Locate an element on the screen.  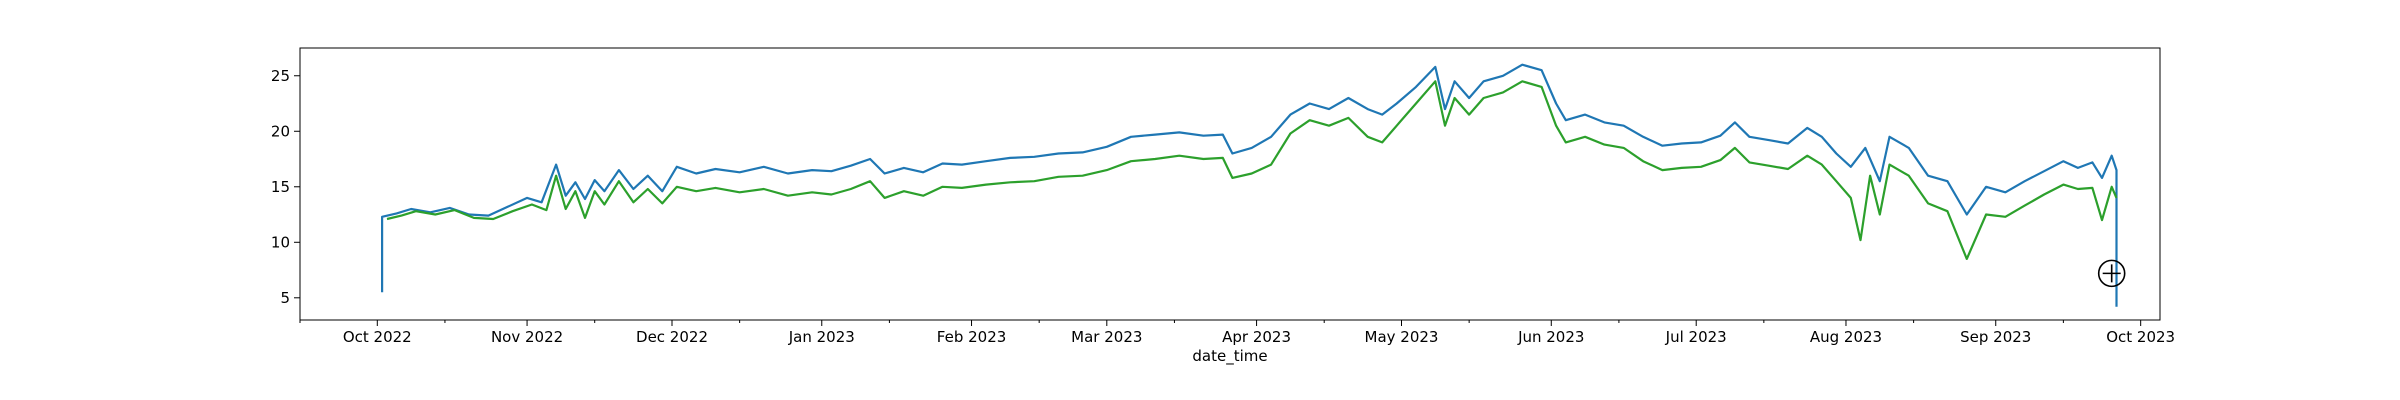
x-tick-label: May 2023 is located at coordinates (1402, 337).